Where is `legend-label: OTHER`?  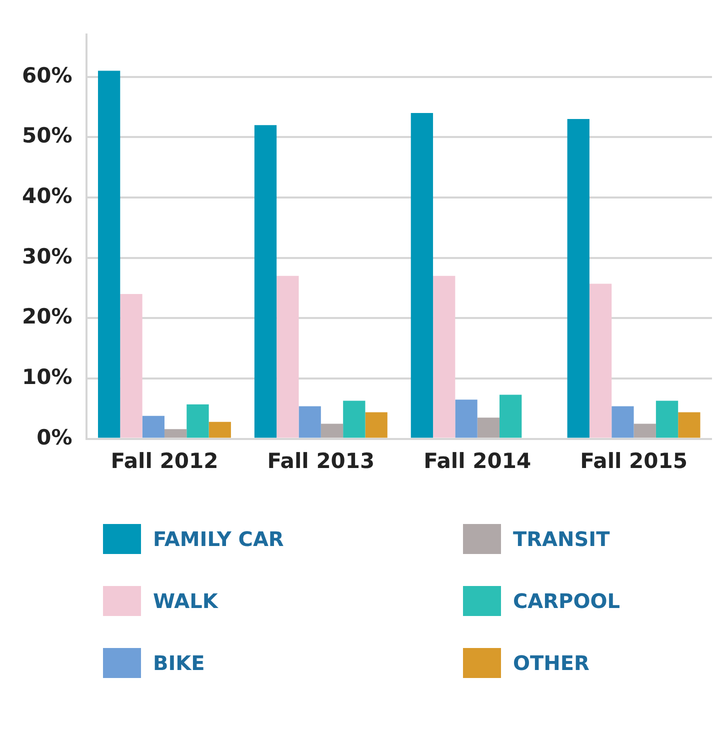 legend-label: OTHER is located at coordinates (551, 663).